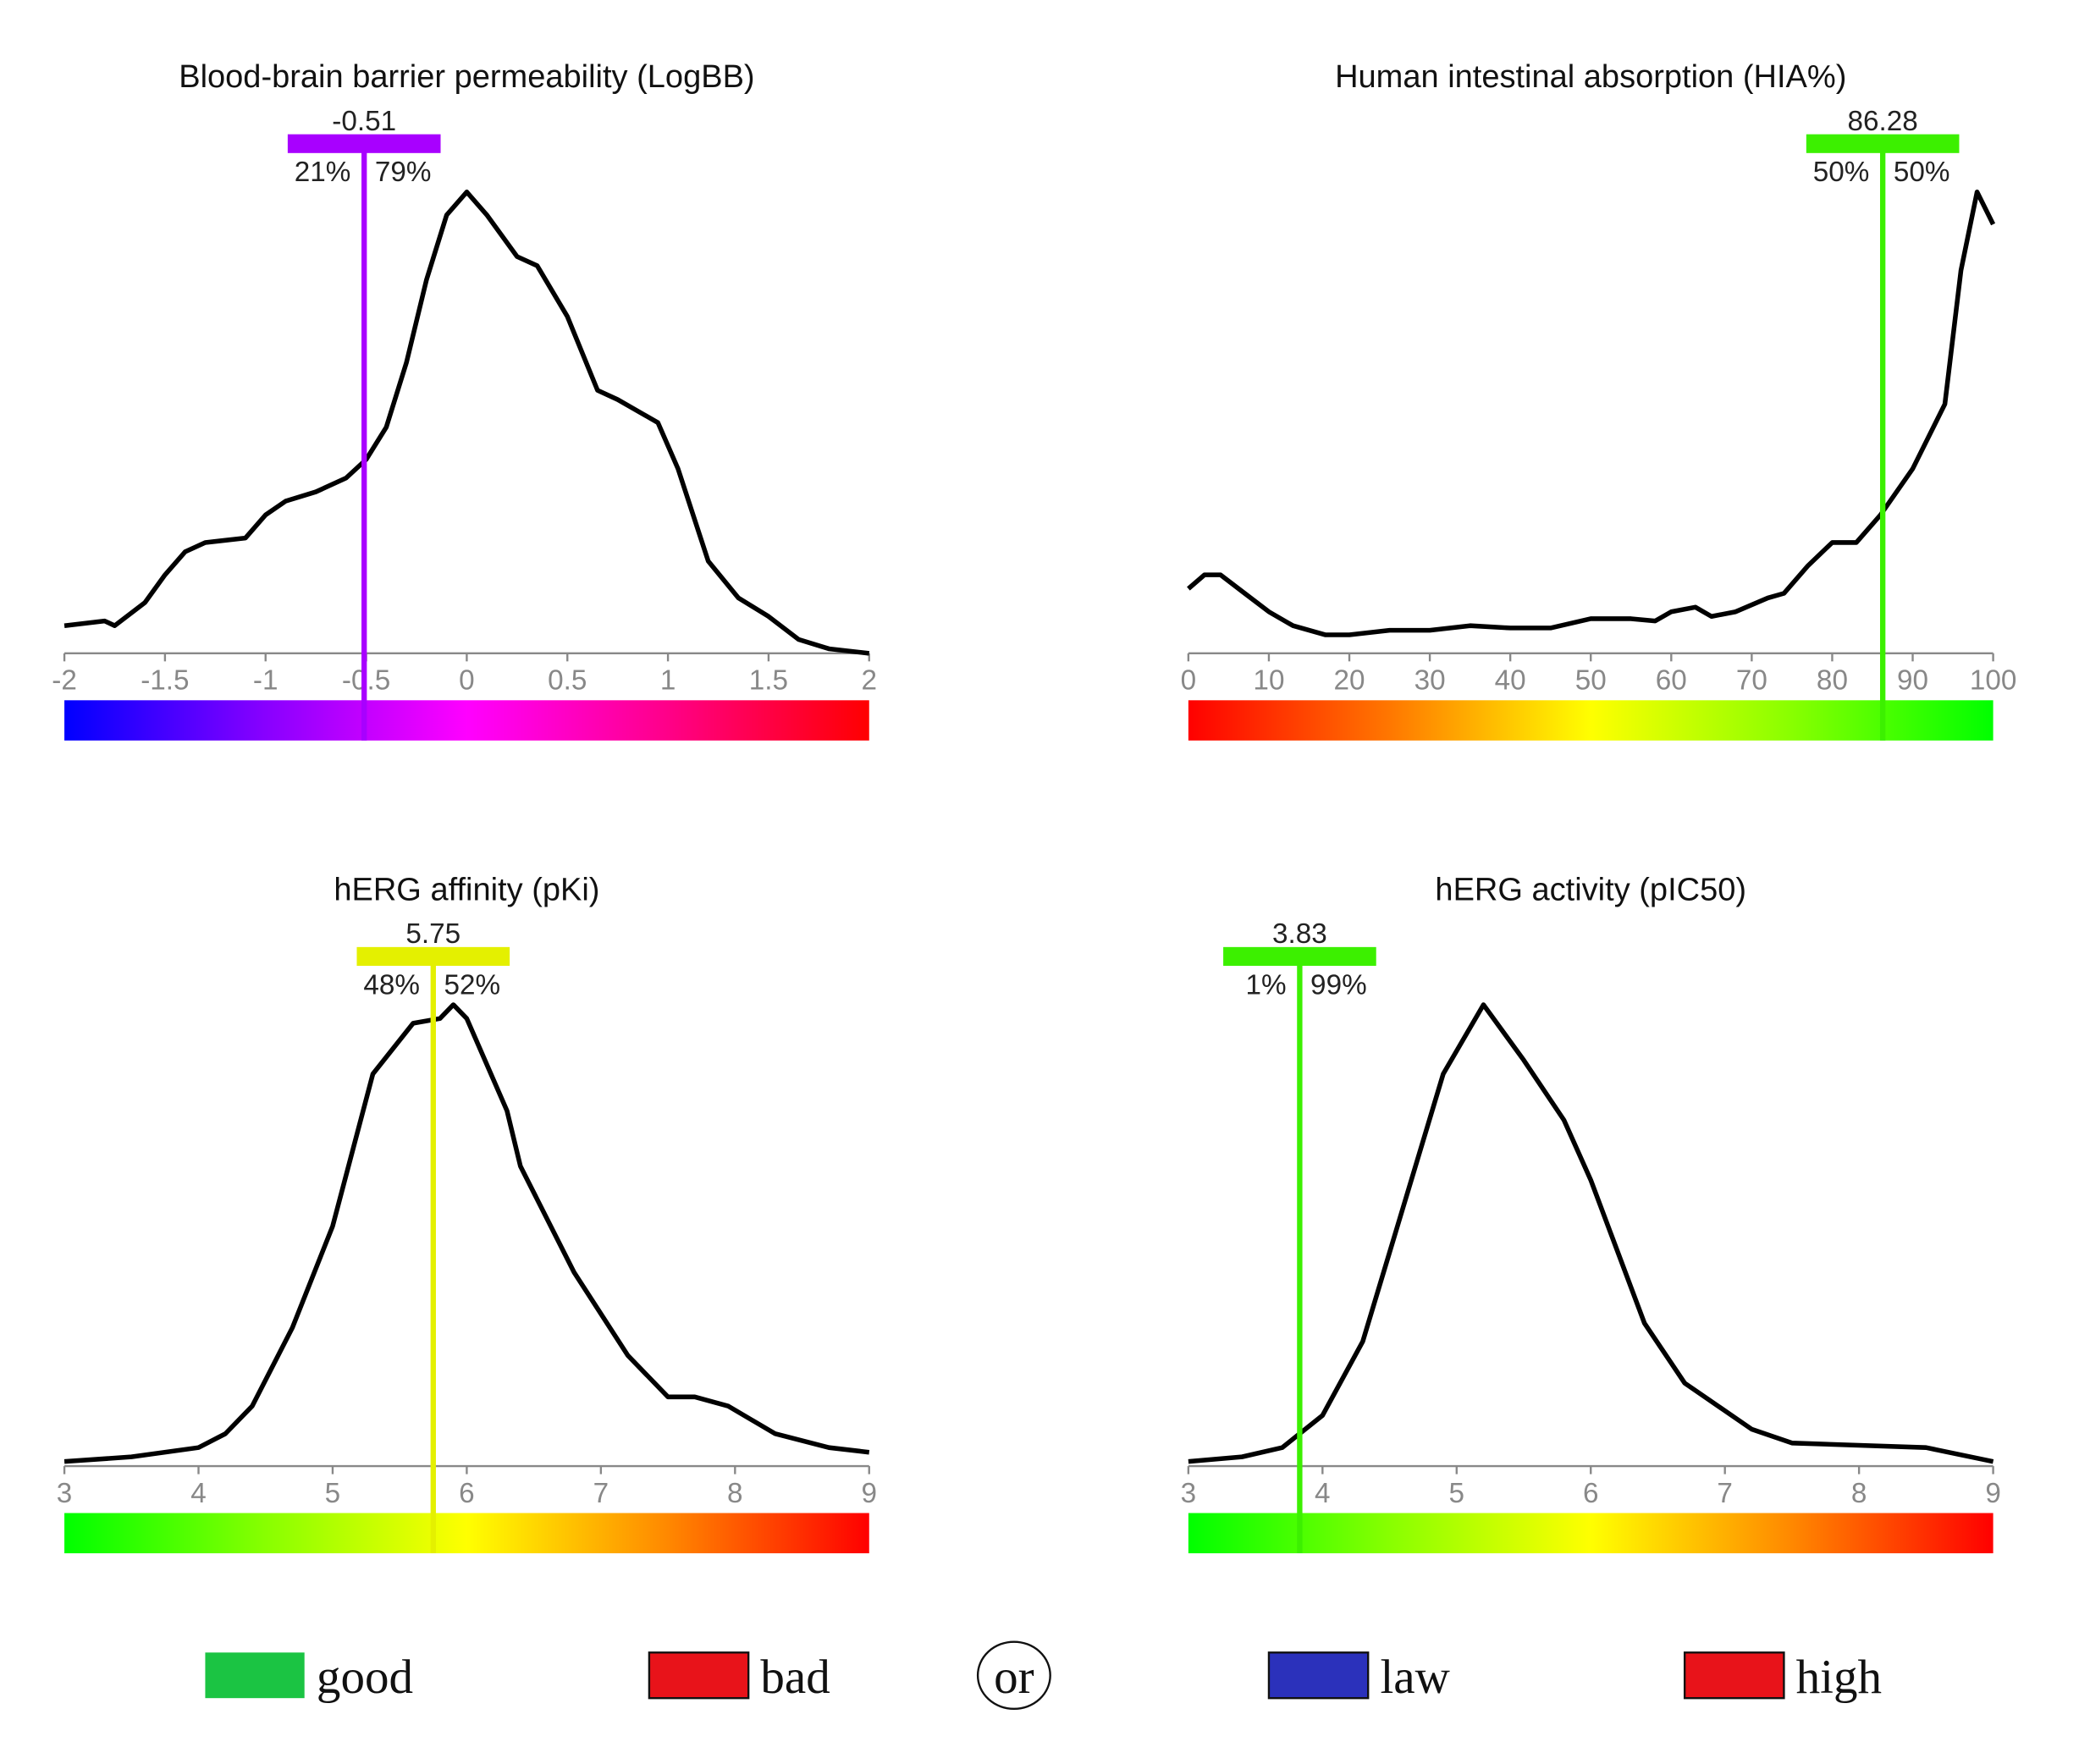 The width and height of the screenshot is (2079, 1764). What do you see at coordinates (323, 172) in the screenshot?
I see `left-percent: 21%` at bounding box center [323, 172].